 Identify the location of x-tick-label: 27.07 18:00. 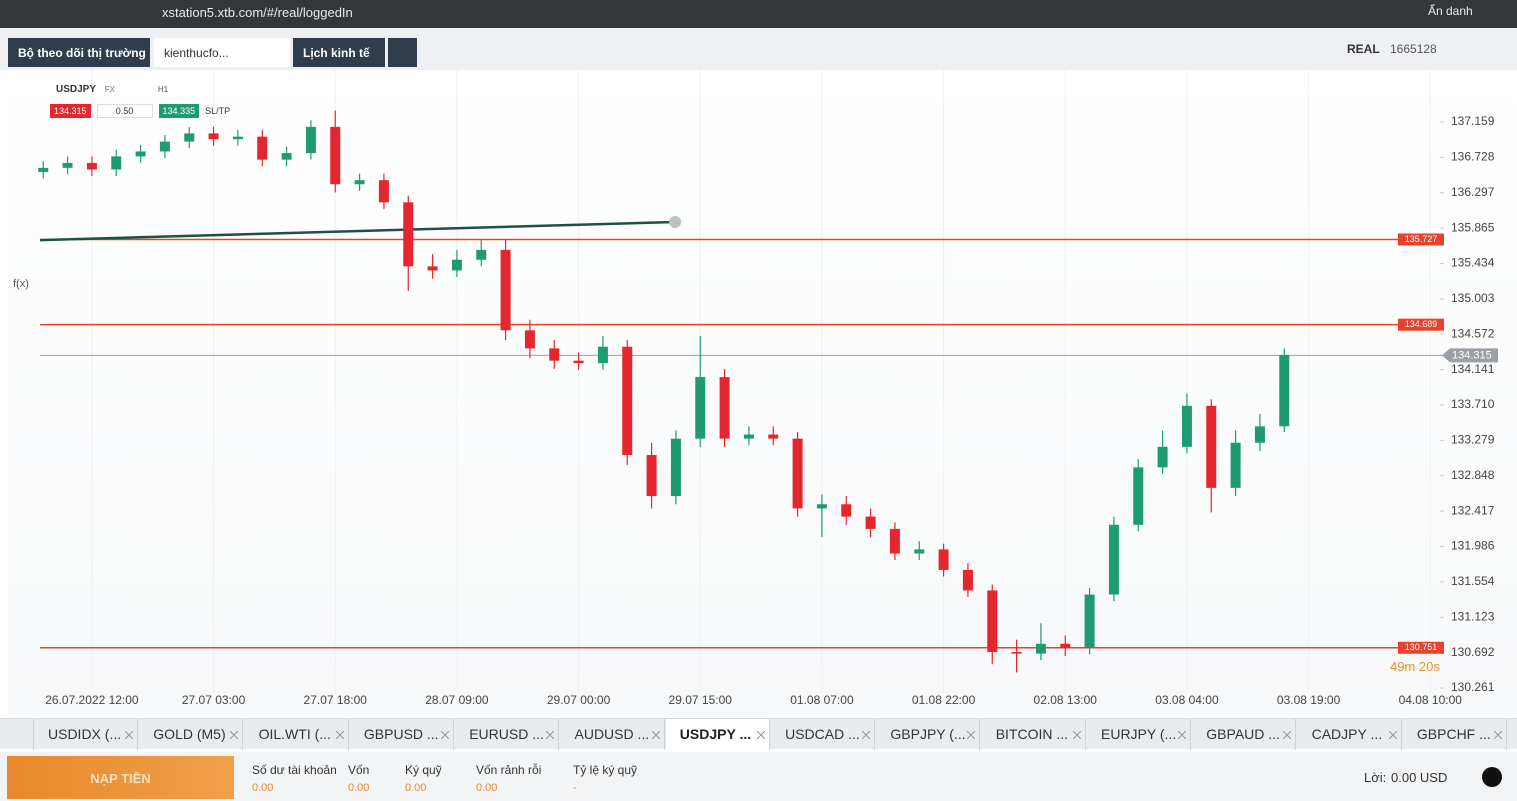
(336, 700).